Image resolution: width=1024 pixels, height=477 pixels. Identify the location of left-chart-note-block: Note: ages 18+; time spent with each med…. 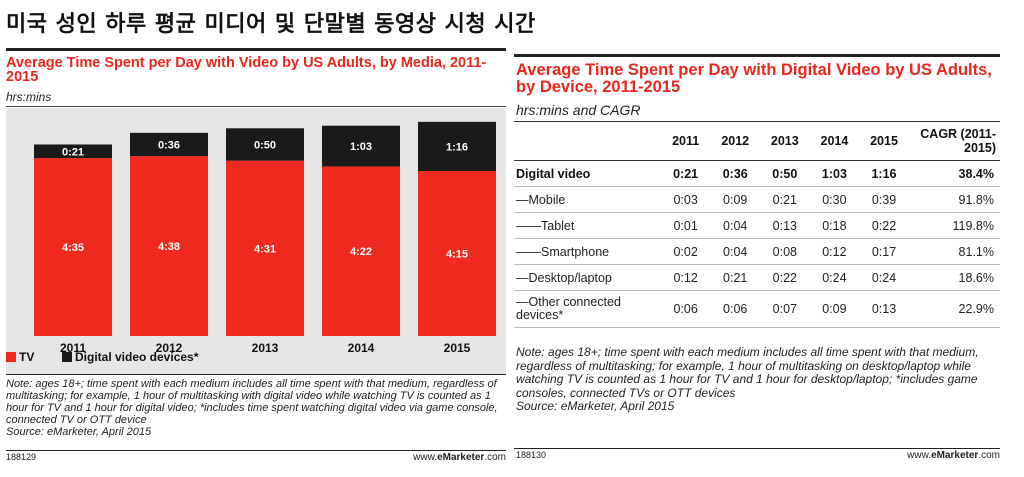
(256, 408).